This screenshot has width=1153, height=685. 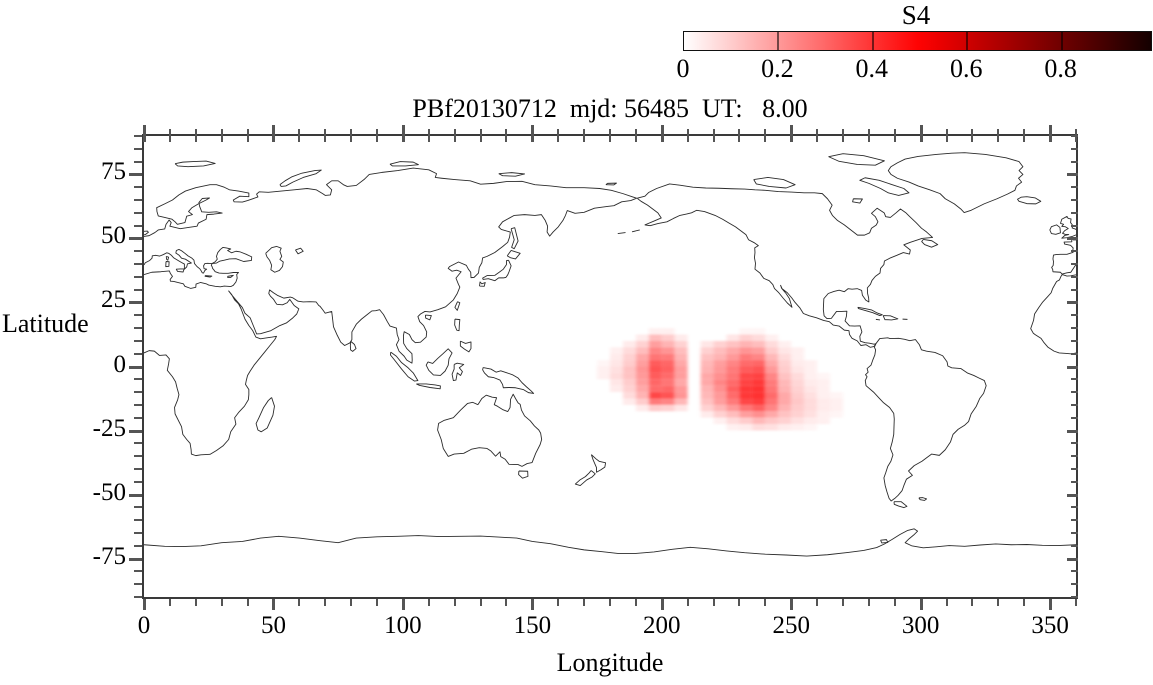 What do you see at coordinates (483, 284) in the screenshot?
I see `coastline-kyushu` at bounding box center [483, 284].